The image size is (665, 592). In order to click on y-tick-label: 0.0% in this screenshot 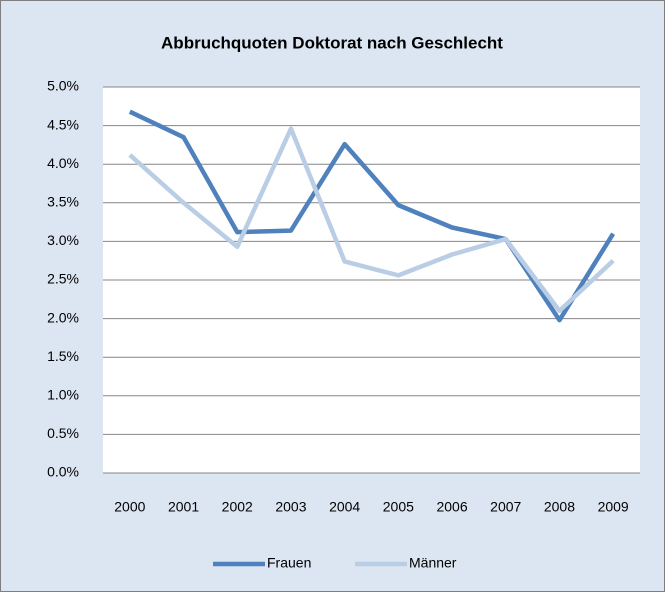, I will do `click(63, 472)`.